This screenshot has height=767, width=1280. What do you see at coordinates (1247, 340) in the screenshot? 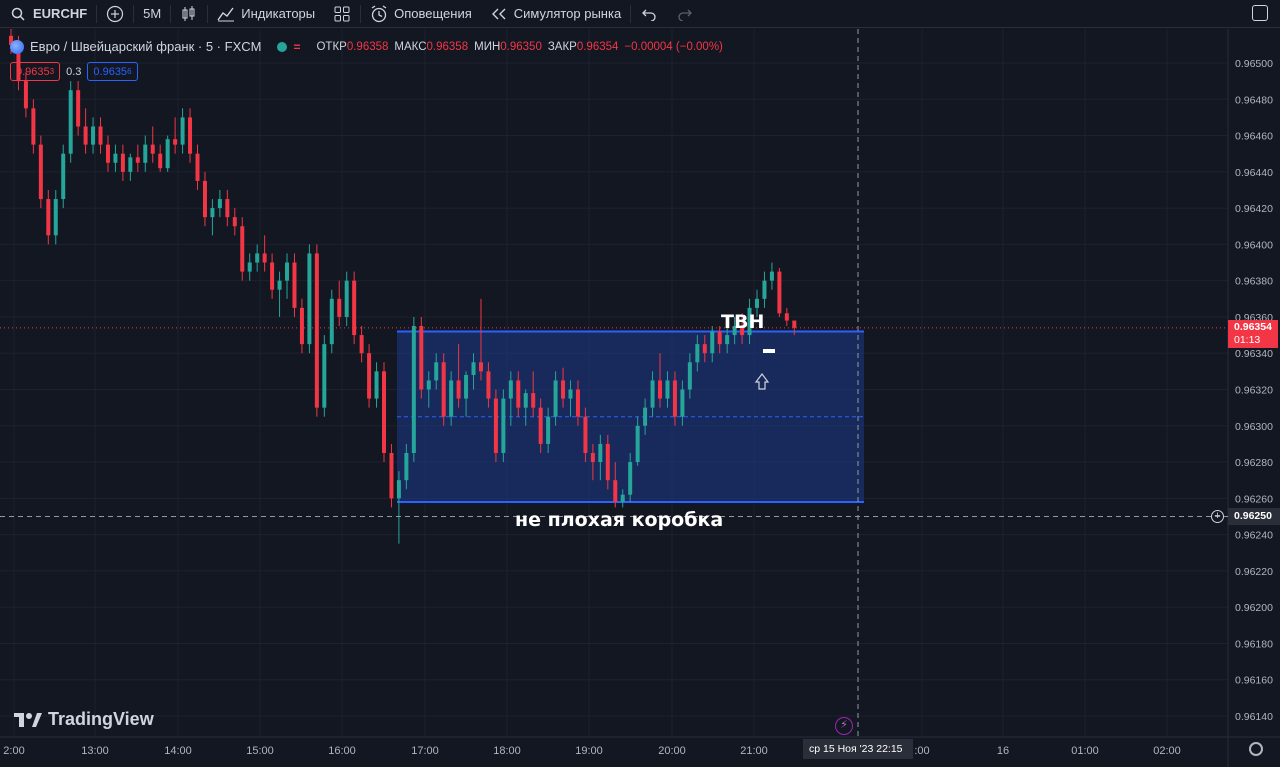
I see `bar-countdown: 01:13` at bounding box center [1247, 340].